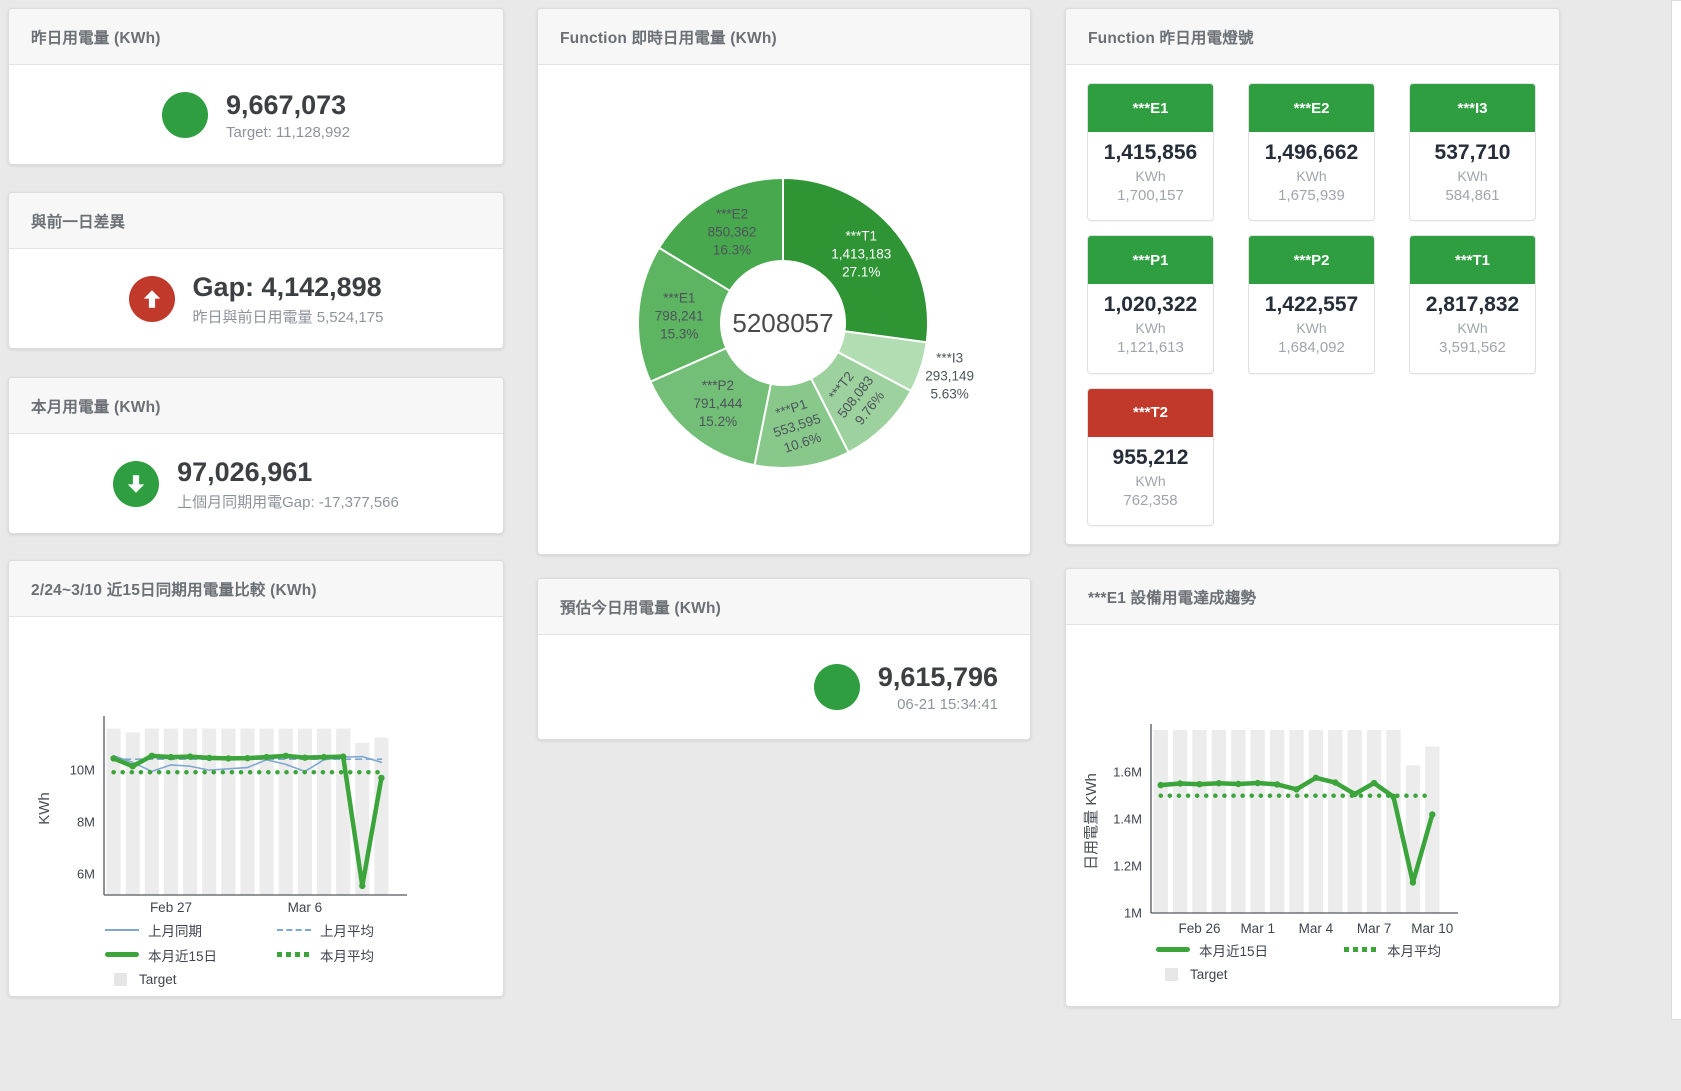 Image resolution: width=1681 pixels, height=1091 pixels. Describe the element at coordinates (718, 385) in the screenshot. I see `svg-text: ***P2` at that location.